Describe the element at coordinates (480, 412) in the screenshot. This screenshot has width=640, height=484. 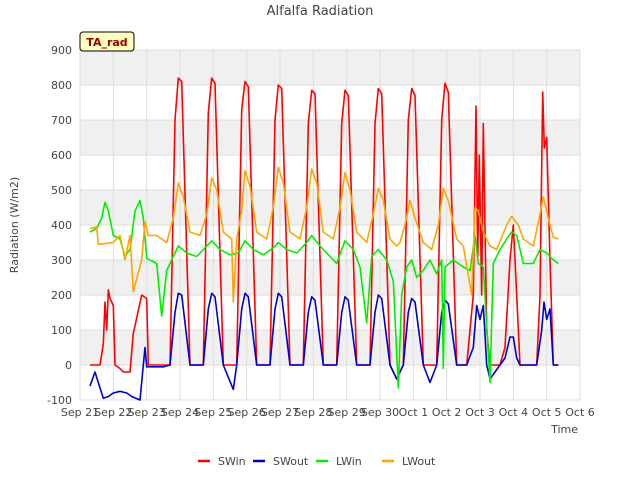
I see `x-tick-label: Oct 3` at that location.